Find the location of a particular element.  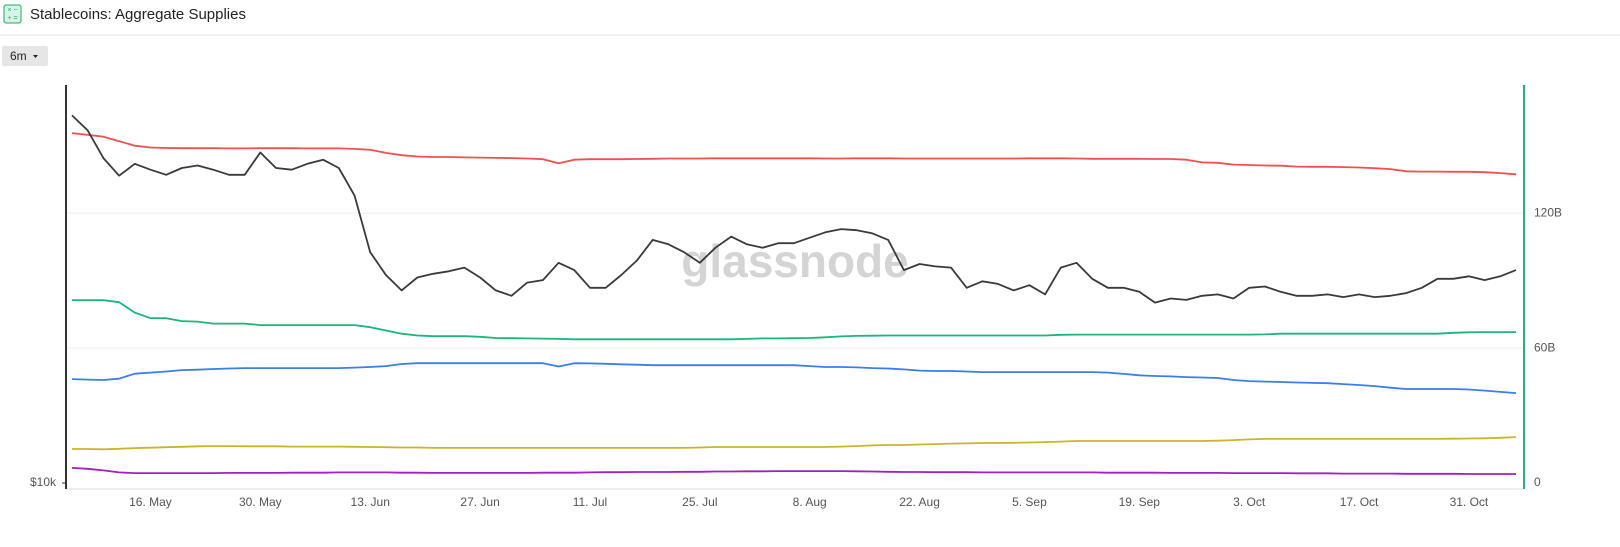

watermark: glassnode is located at coordinates (795, 261).